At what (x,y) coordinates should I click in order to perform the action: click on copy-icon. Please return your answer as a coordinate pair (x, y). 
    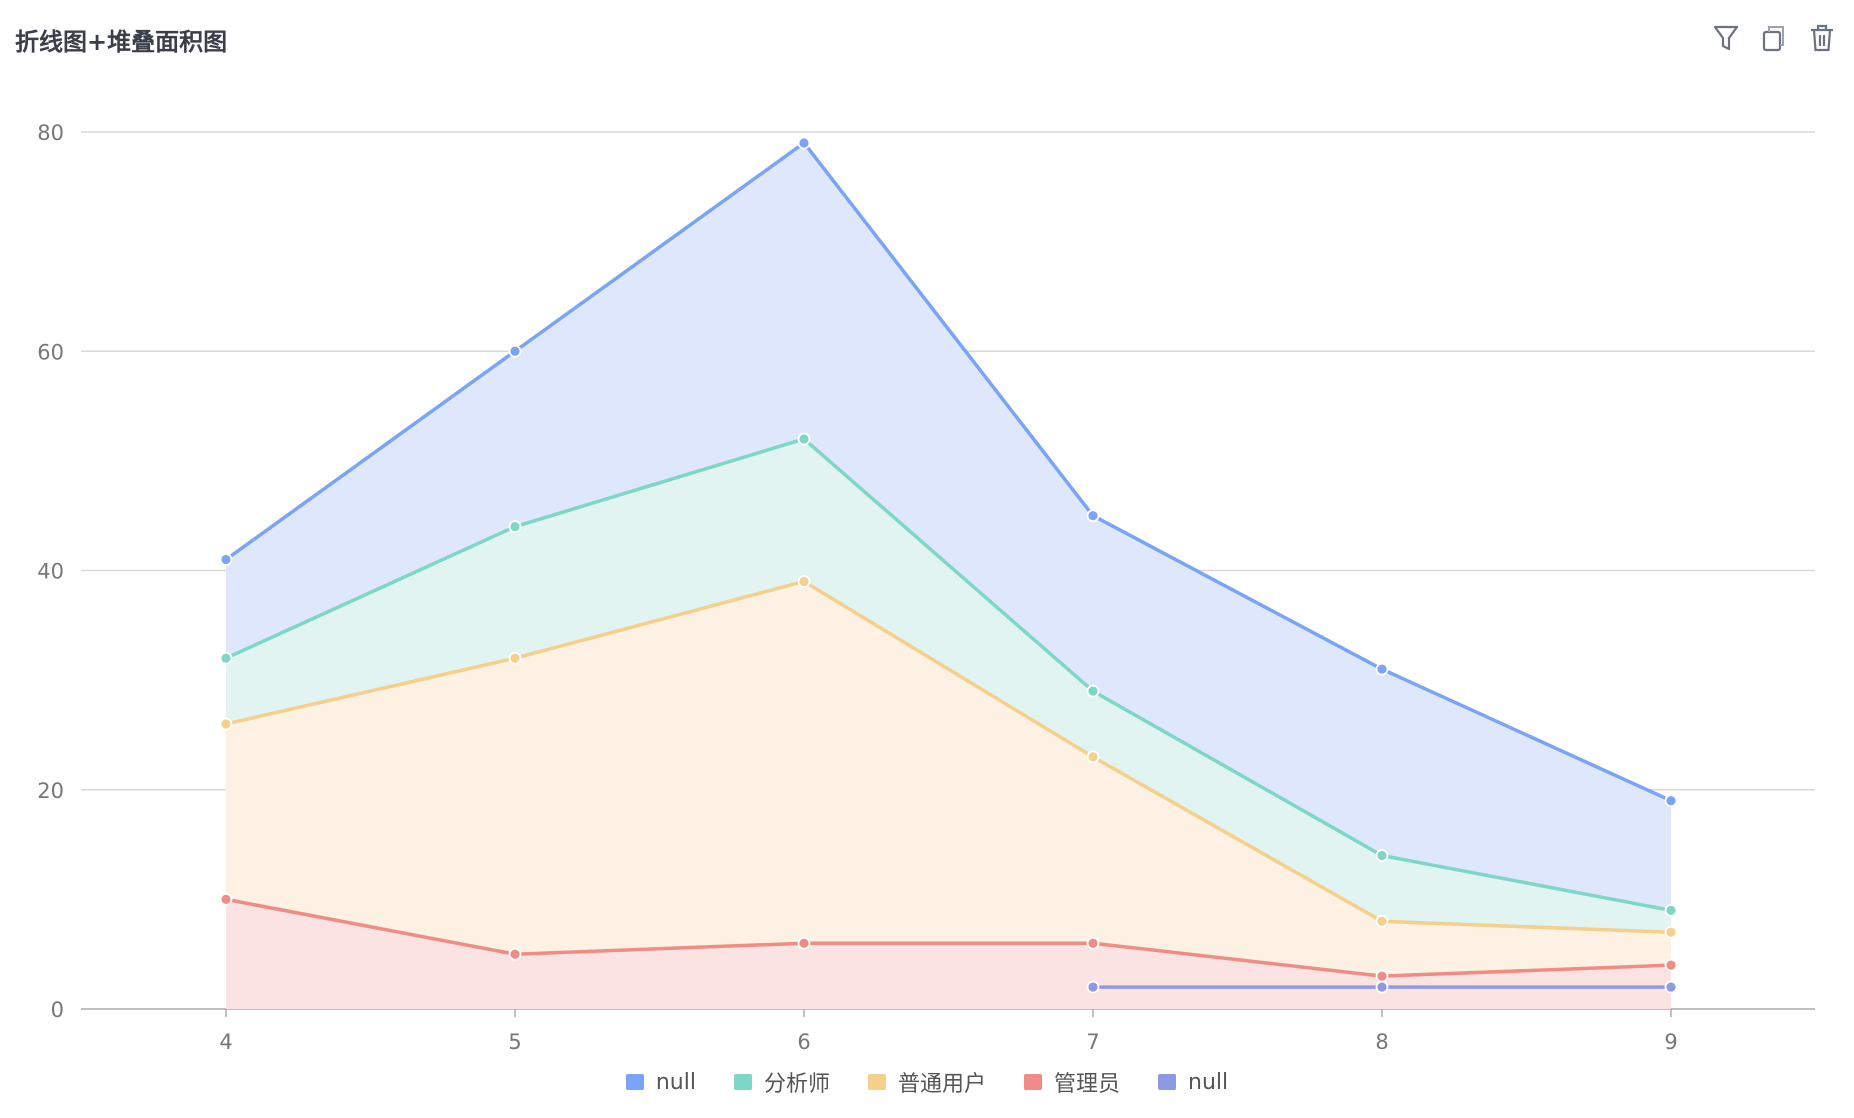
    Looking at the image, I should click on (1774, 38).